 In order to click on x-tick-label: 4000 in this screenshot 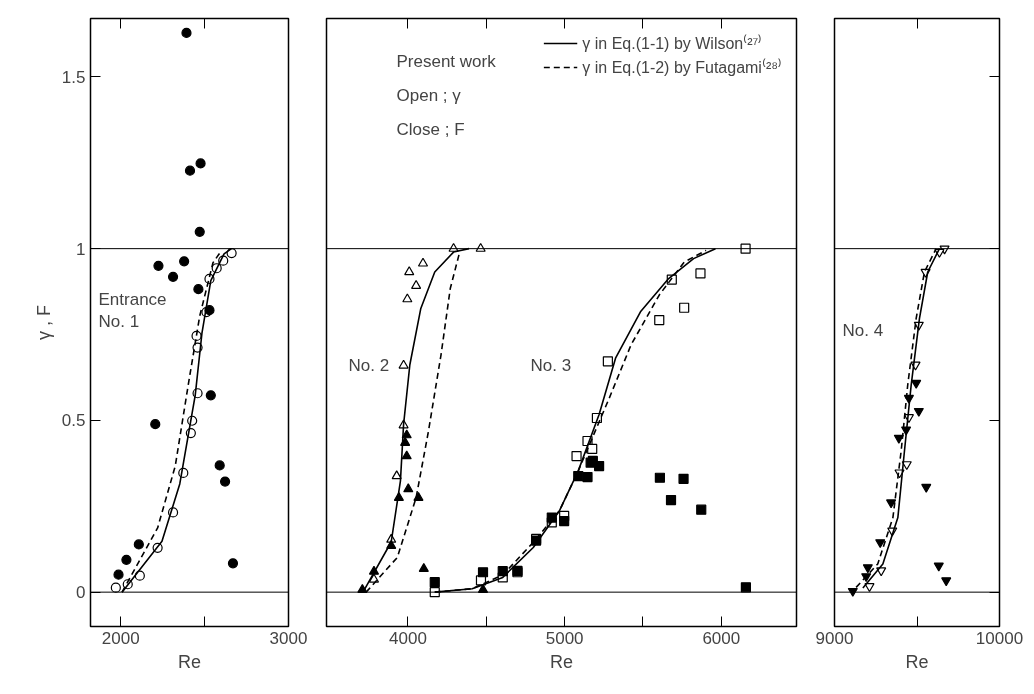, I will do `click(408, 638)`.